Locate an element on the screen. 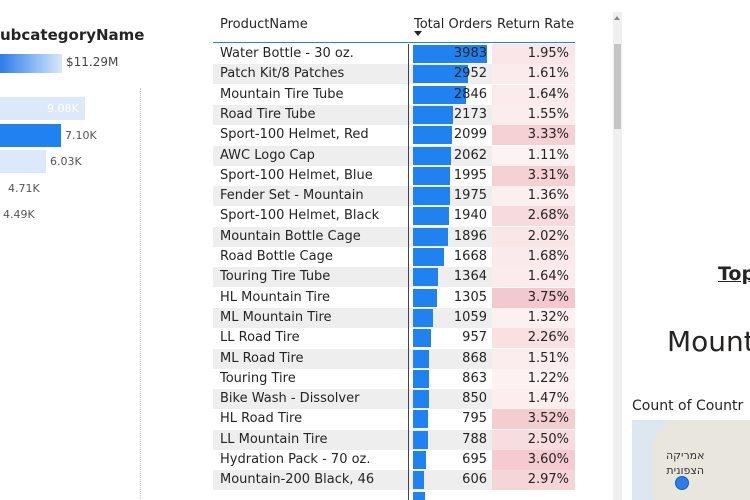 The height and width of the screenshot is (500, 750). map-region-label-line1: אמריקה is located at coordinates (685, 455).